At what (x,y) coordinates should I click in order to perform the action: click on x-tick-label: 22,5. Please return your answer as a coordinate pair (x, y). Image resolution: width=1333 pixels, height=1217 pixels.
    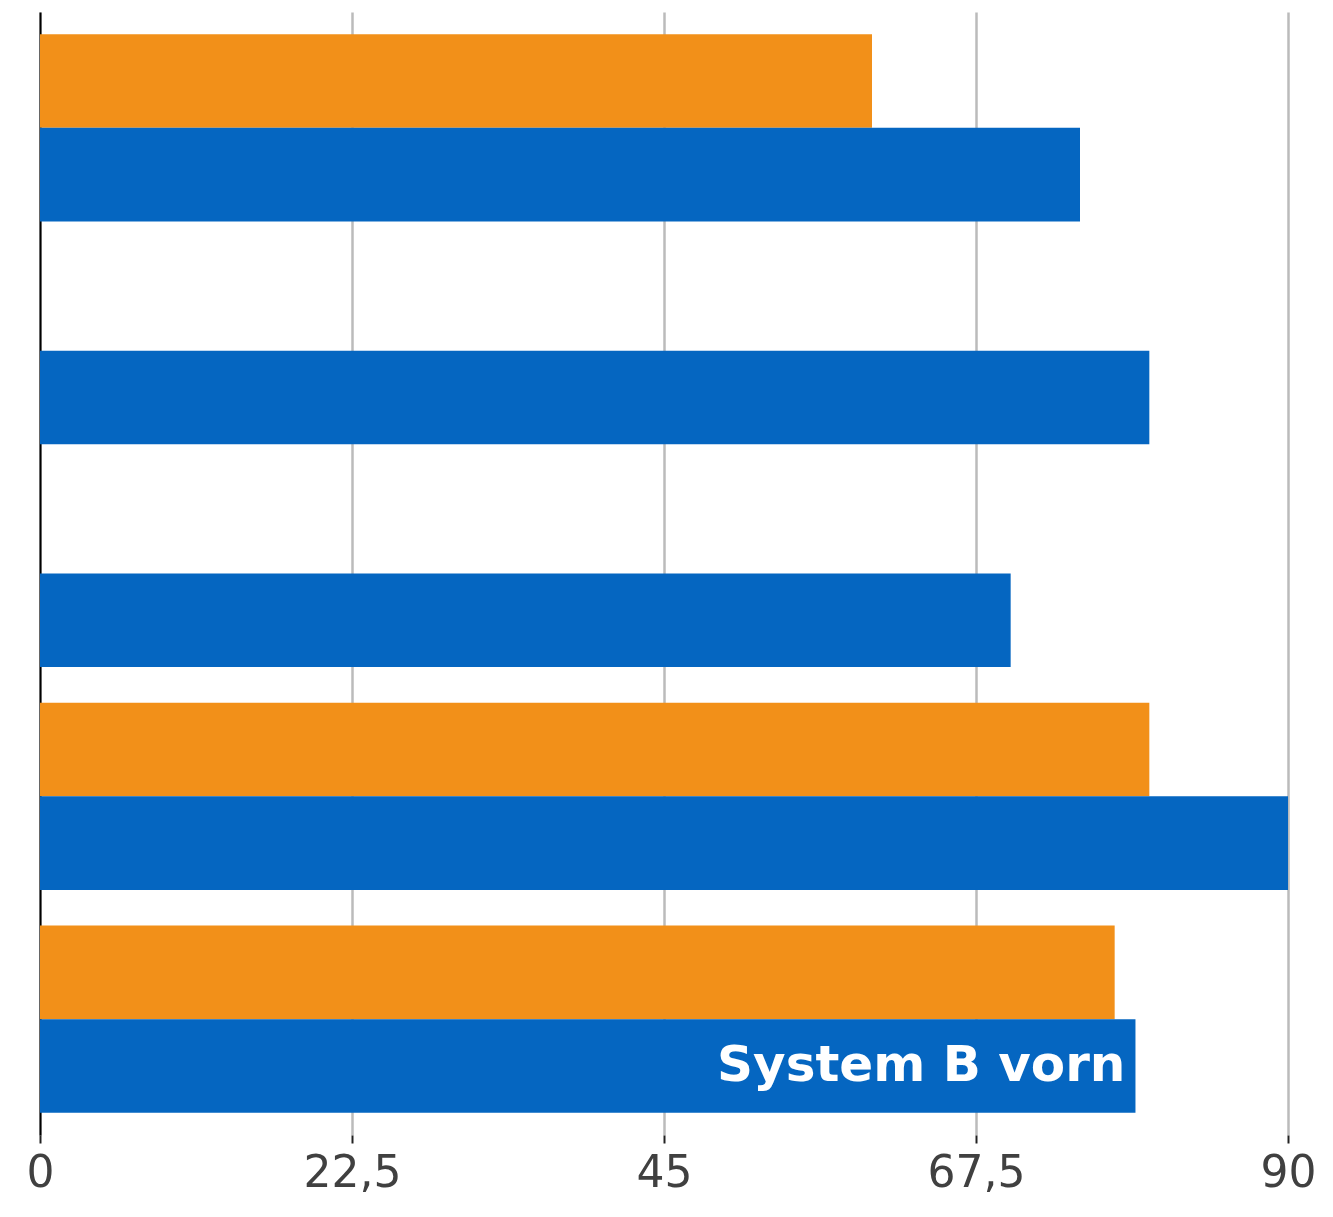
    Looking at the image, I should click on (352, 1171).